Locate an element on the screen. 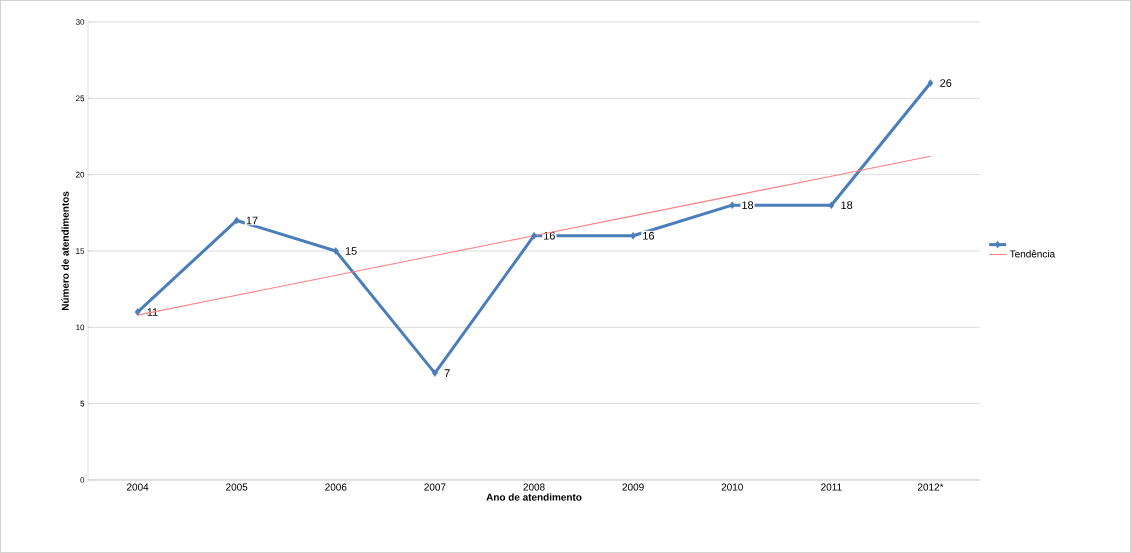  data-label: 15 is located at coordinates (351, 251).